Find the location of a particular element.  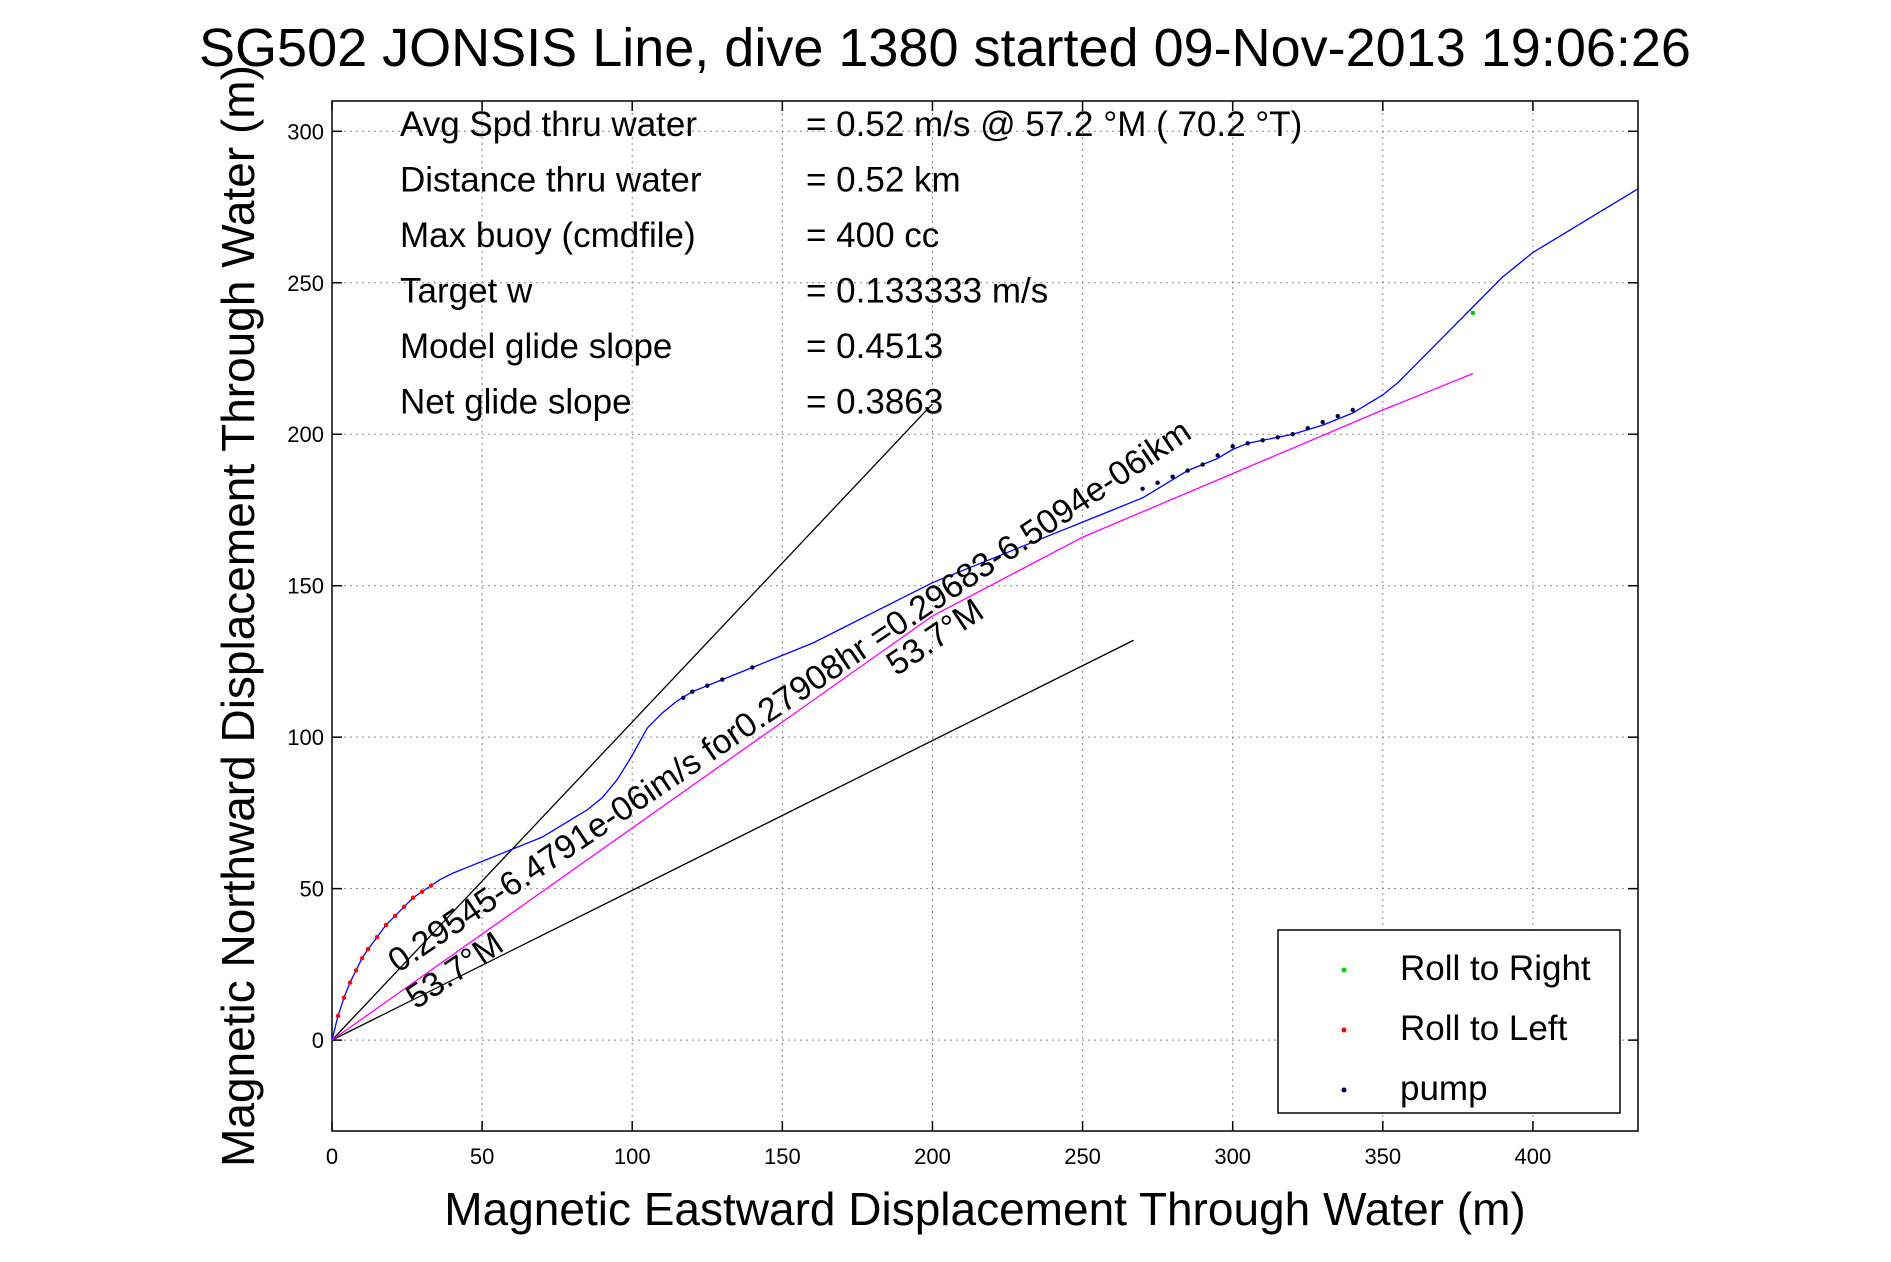

legend-label: pump is located at coordinates (1444, 1088).